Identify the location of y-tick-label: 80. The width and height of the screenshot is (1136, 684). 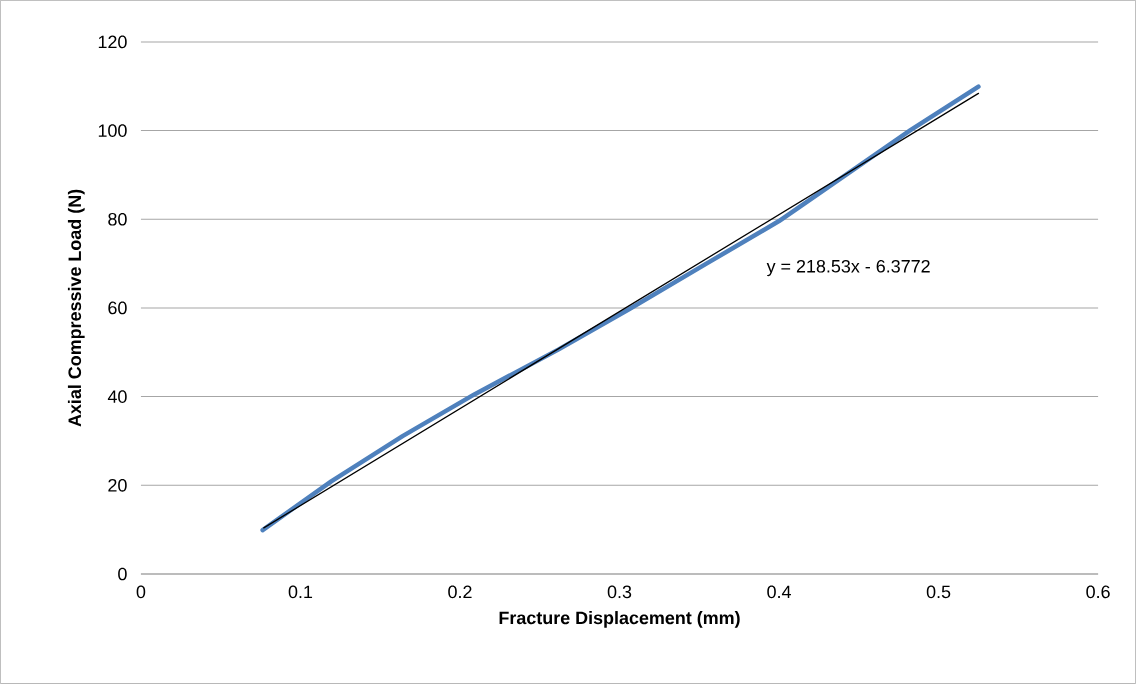
(117, 219).